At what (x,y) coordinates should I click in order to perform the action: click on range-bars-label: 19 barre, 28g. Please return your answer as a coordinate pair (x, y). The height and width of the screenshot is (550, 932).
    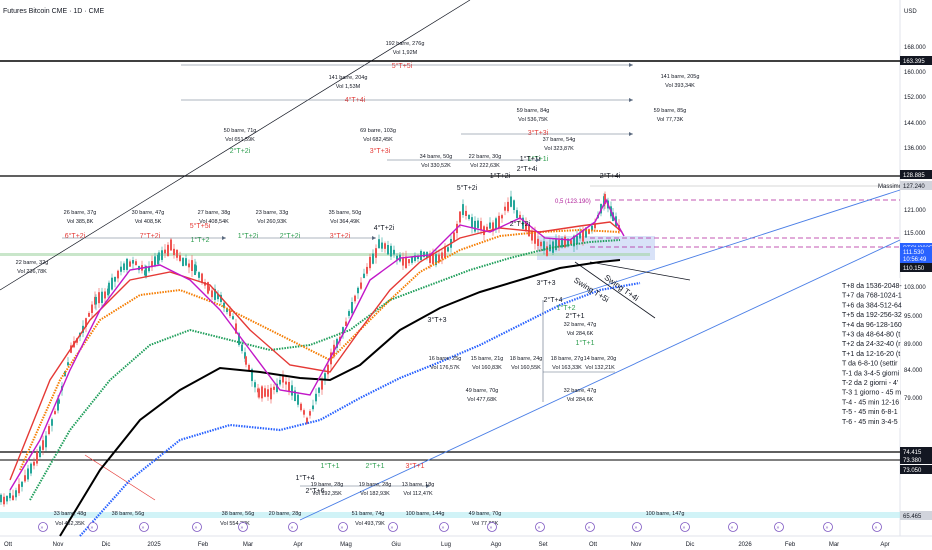
    Looking at the image, I should click on (375, 485).